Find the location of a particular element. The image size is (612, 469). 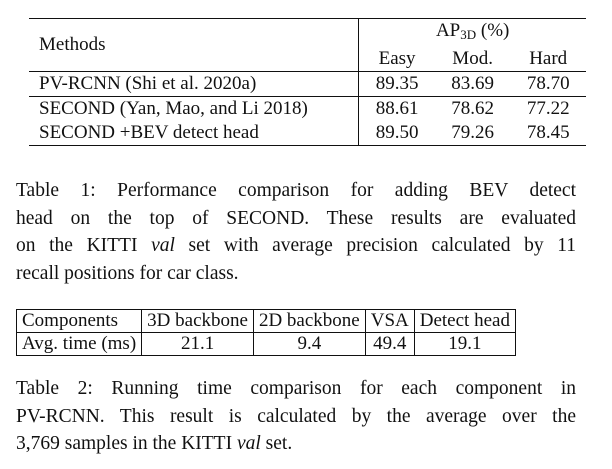

ap3d-main: AP is located at coordinates (448, 30).